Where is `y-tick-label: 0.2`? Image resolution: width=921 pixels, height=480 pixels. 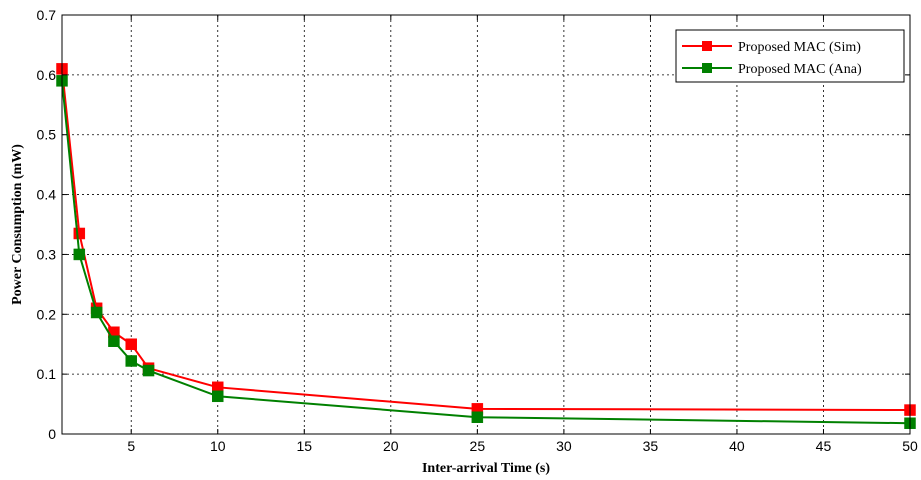 y-tick-label: 0.2 is located at coordinates (47, 314).